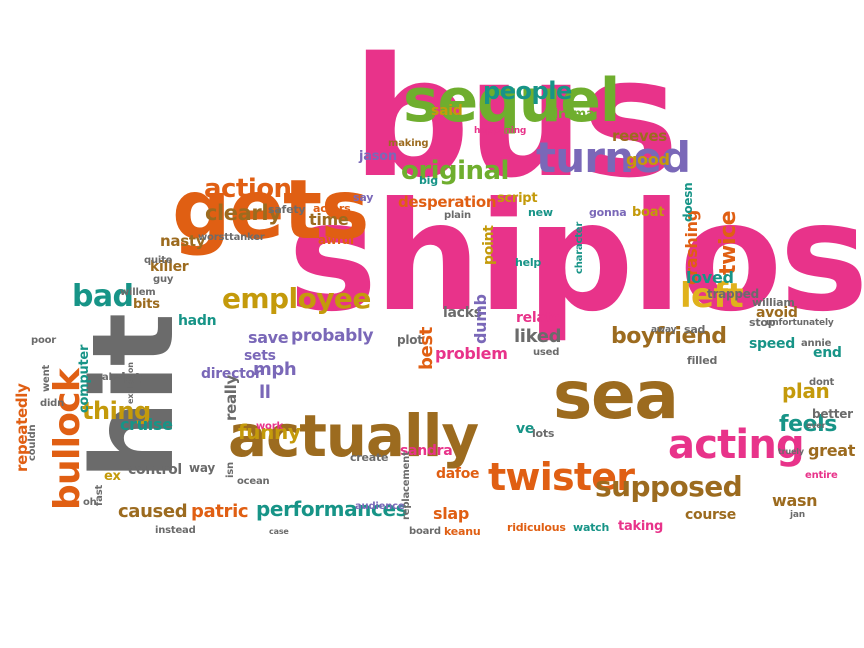 The width and height of the screenshot is (864, 648). Describe the element at coordinates (175, 531) in the screenshot. I see `word-instead: instead` at that location.